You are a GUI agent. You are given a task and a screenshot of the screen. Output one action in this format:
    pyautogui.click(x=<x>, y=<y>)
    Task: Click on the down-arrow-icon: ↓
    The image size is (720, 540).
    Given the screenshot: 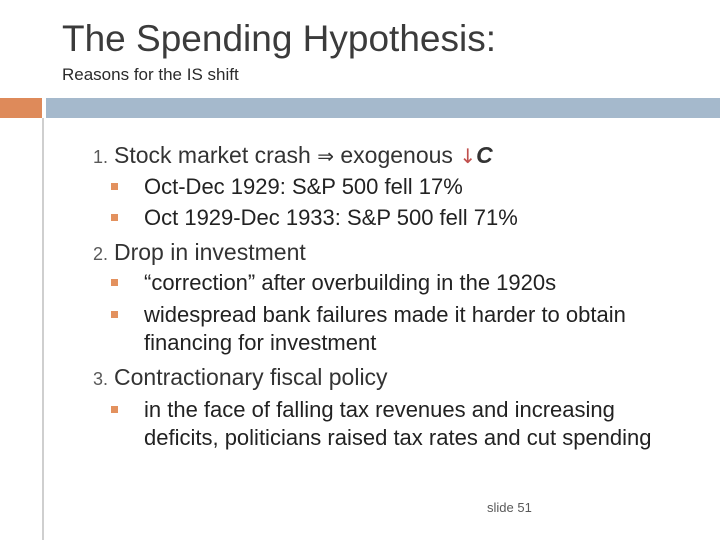 What is the action you would take?
    pyautogui.click(x=468, y=156)
    